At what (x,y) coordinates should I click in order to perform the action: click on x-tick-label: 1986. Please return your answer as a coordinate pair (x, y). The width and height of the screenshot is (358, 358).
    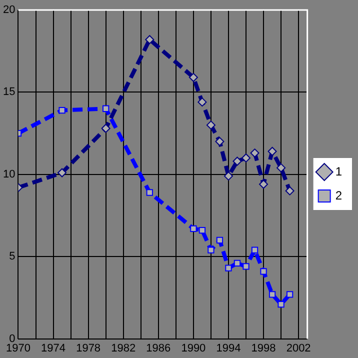
    Looking at the image, I should click on (158, 348).